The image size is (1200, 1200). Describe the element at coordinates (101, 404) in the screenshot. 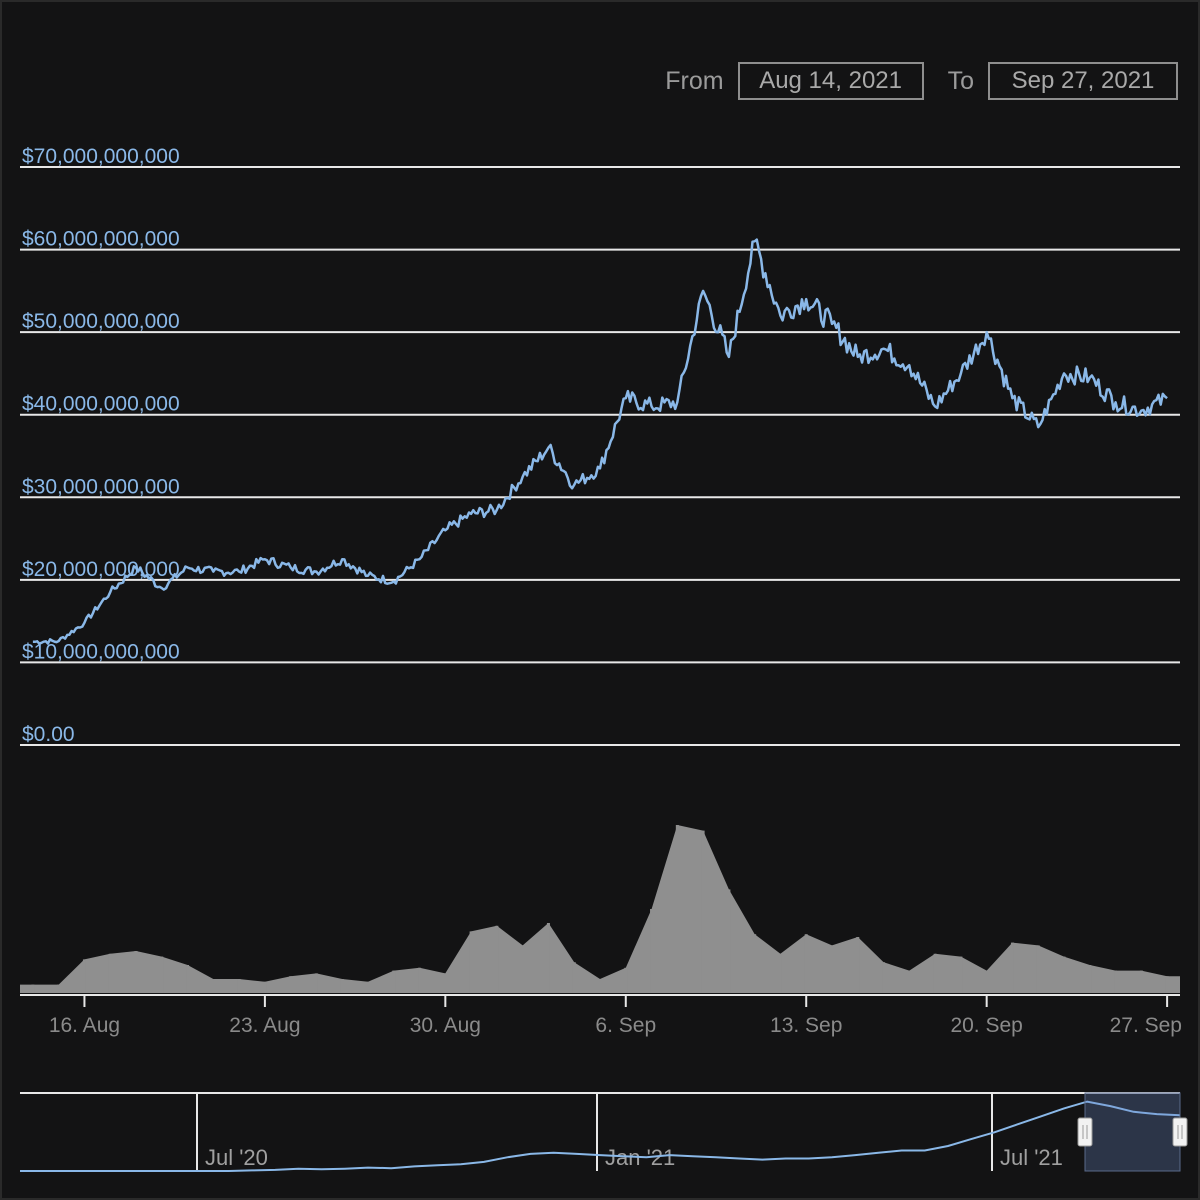

I see `y-axis-label: $40,000,000,000` at that location.